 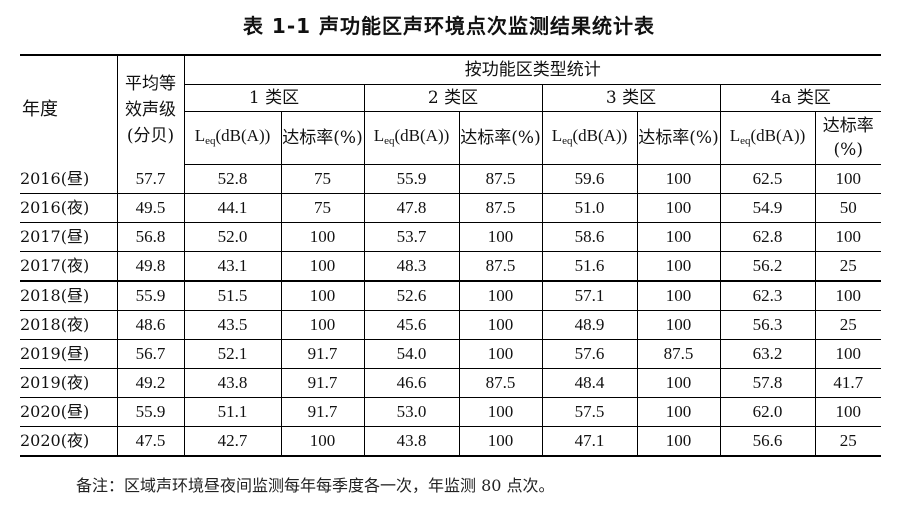 I want to click on table-row: 2018(昼) 55.9 51.5 100 52.6 100 57.1 100 62.3 100, so click(x=450, y=296).